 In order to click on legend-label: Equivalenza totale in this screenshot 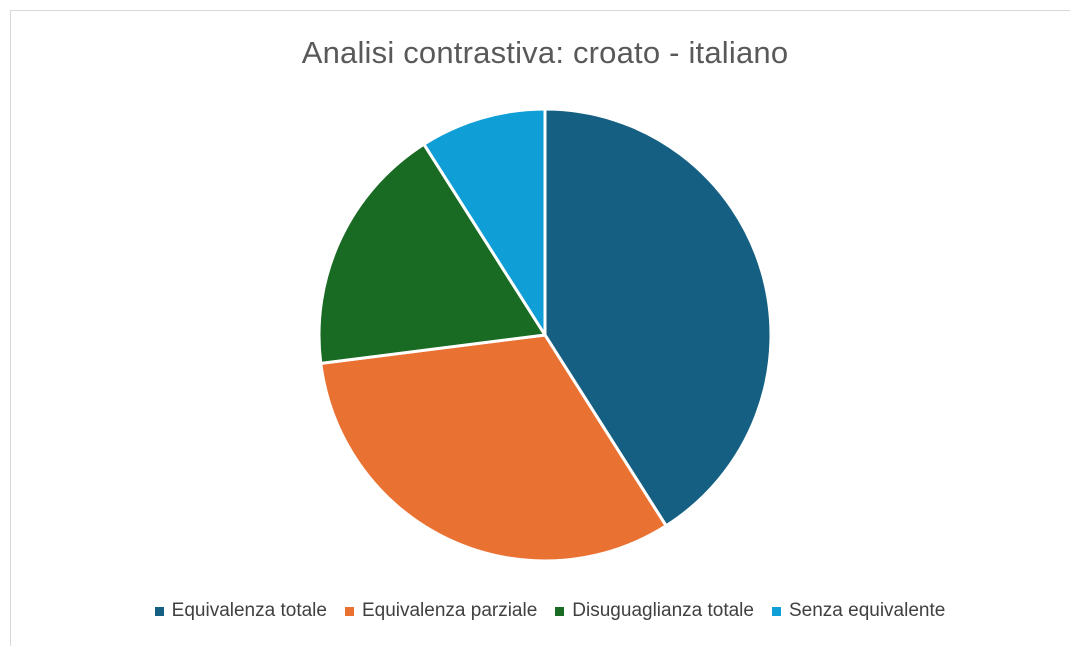, I will do `click(249, 610)`.